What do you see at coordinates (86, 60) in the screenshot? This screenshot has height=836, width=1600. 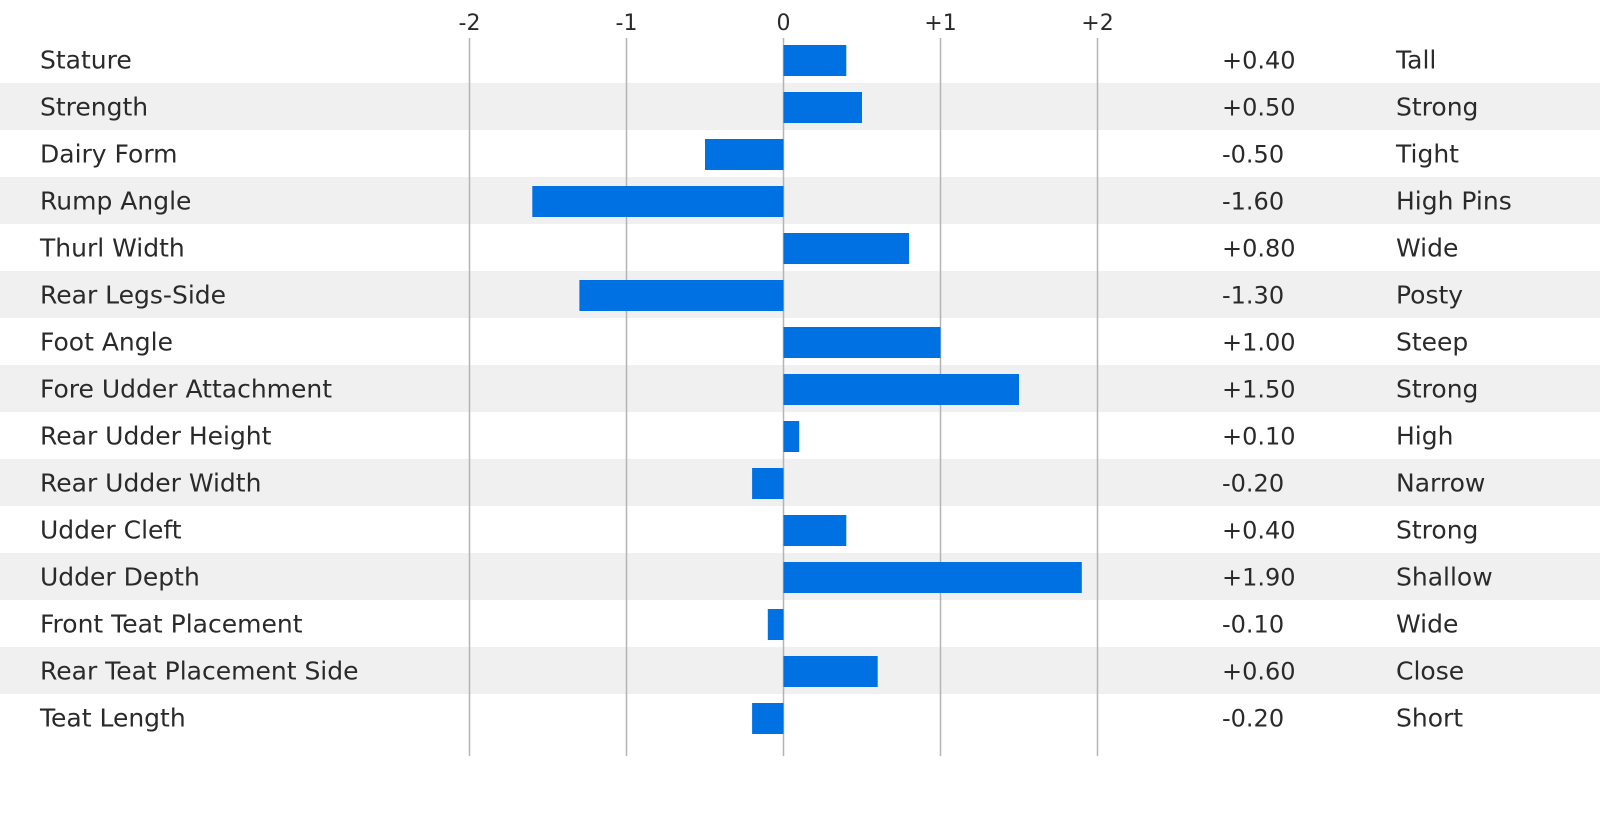 I see `row-label: Stature` at bounding box center [86, 60].